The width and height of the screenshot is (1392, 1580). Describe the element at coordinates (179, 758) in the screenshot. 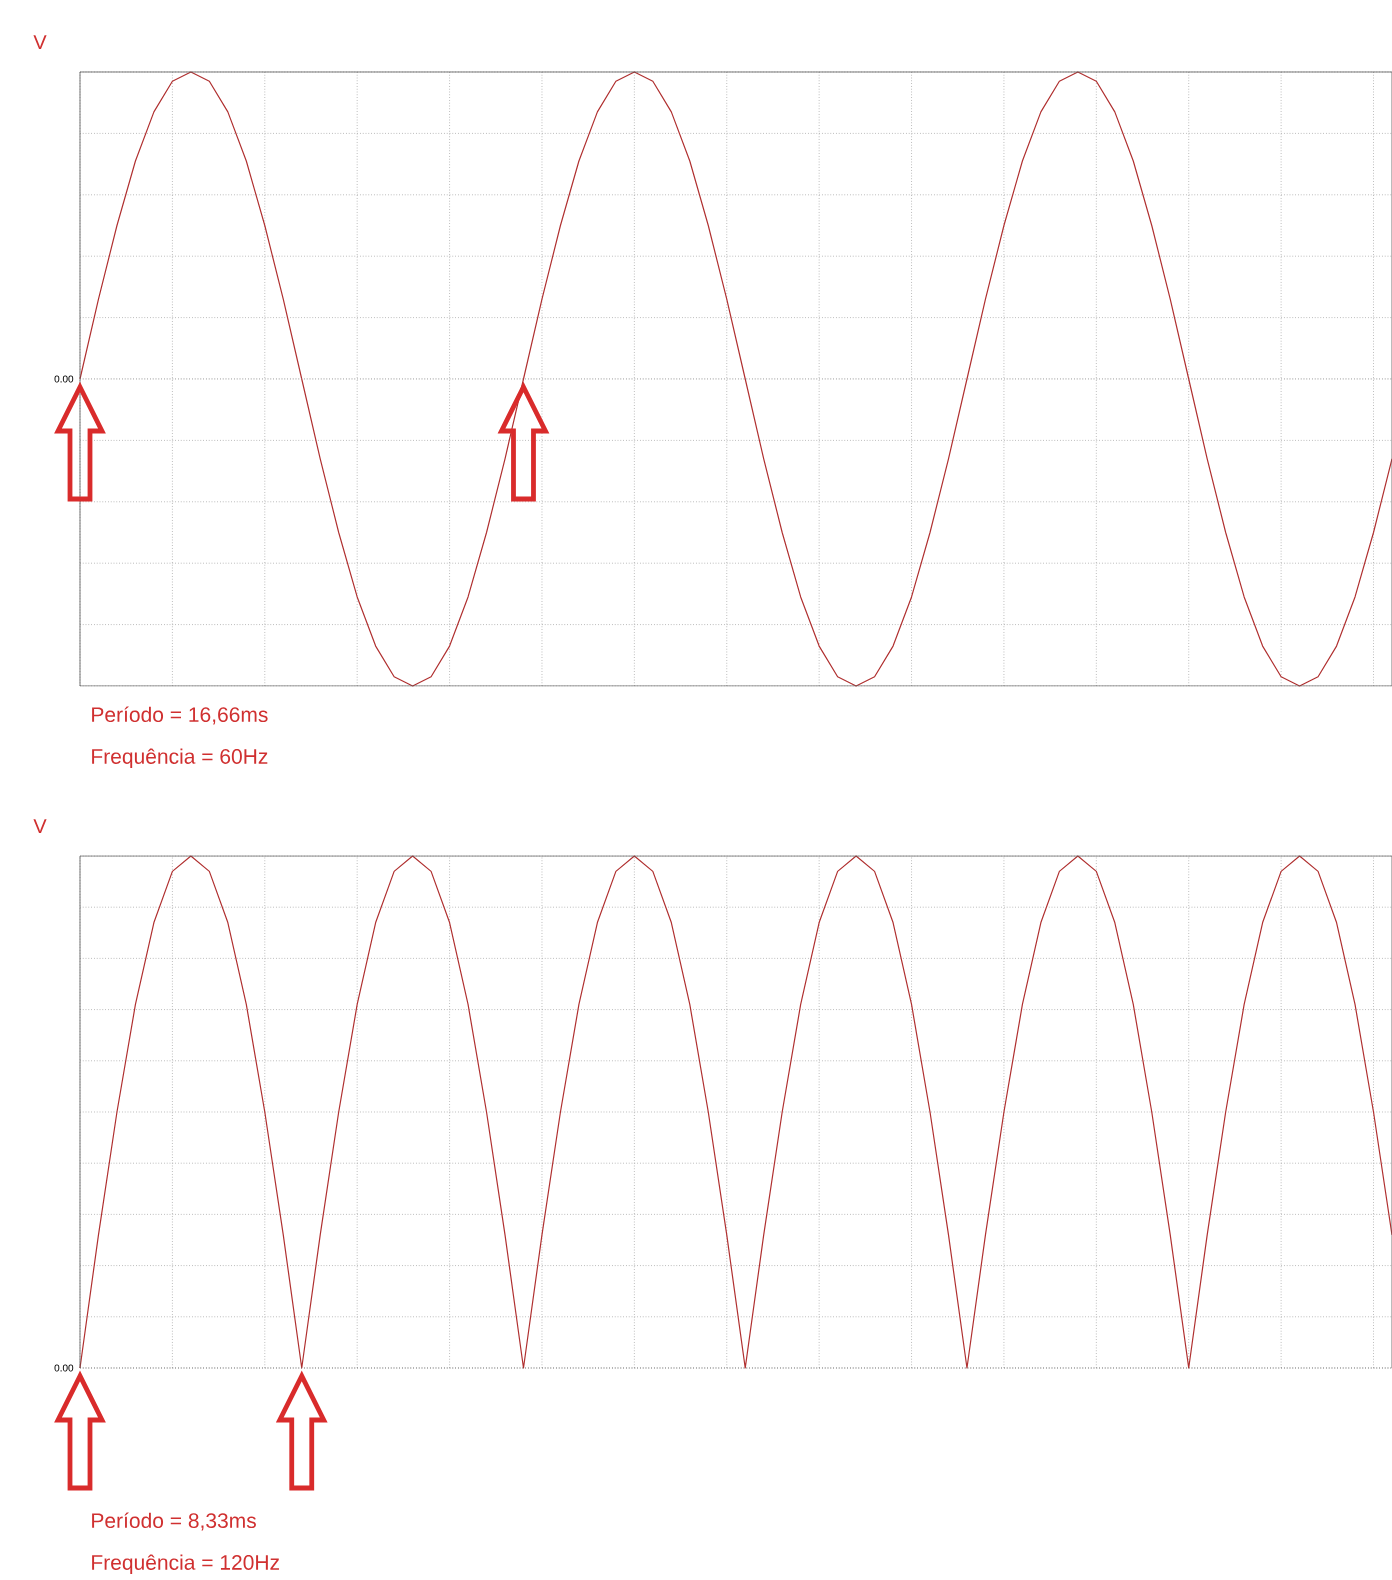

I see `text: Frequência = 60Hz` at that location.